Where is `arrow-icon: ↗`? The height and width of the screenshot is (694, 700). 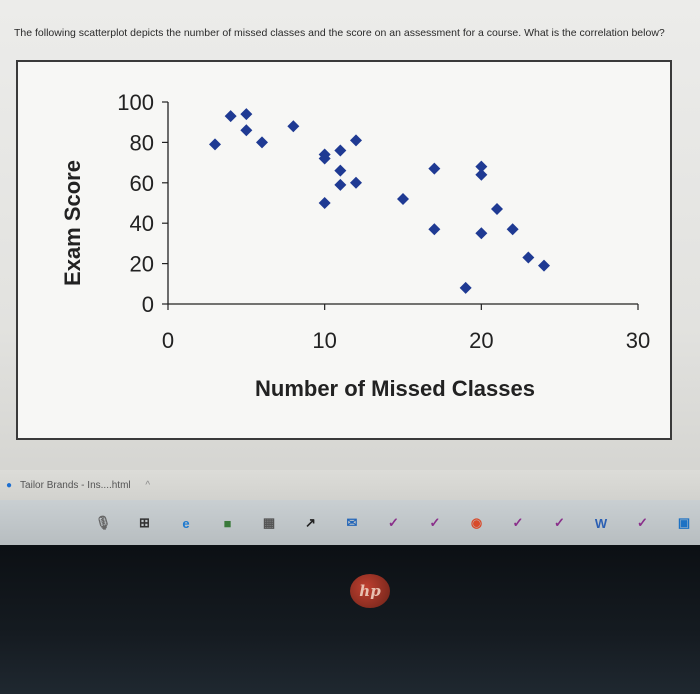 arrow-icon: ↗ is located at coordinates (310, 522).